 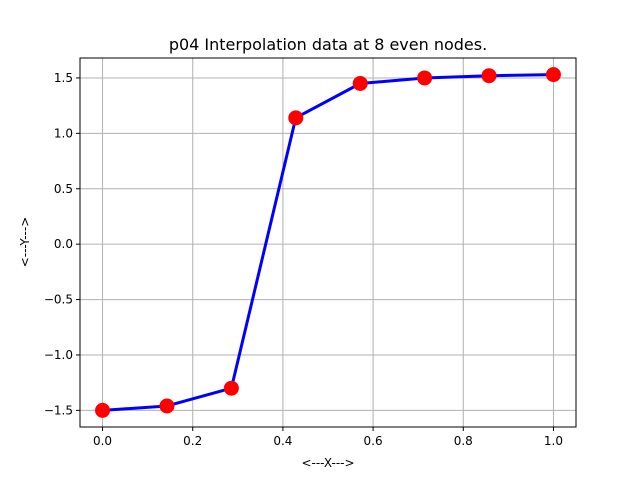 I want to click on x-tick-label: 0.0, so click(x=102, y=441).